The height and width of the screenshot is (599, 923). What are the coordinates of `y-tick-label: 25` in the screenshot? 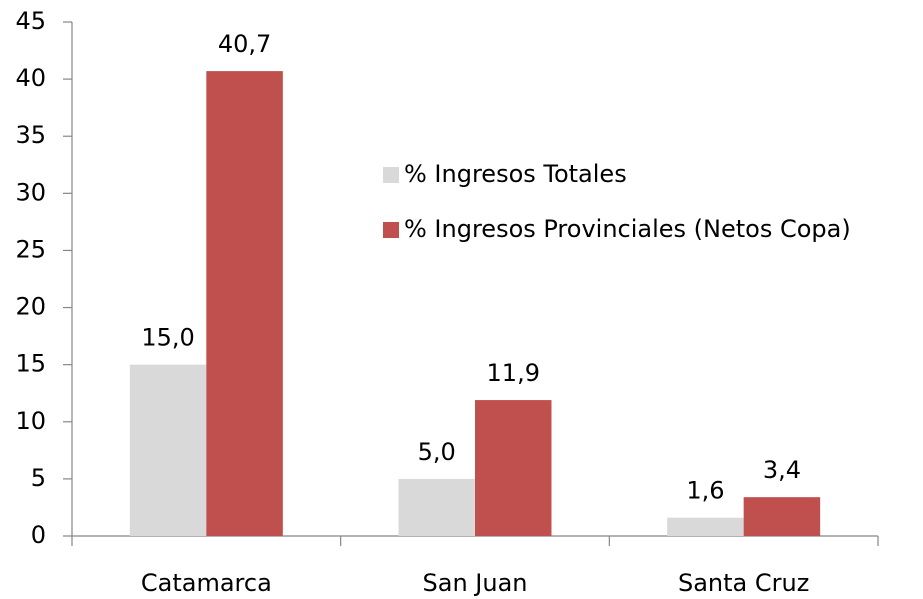 It's located at (30, 249).